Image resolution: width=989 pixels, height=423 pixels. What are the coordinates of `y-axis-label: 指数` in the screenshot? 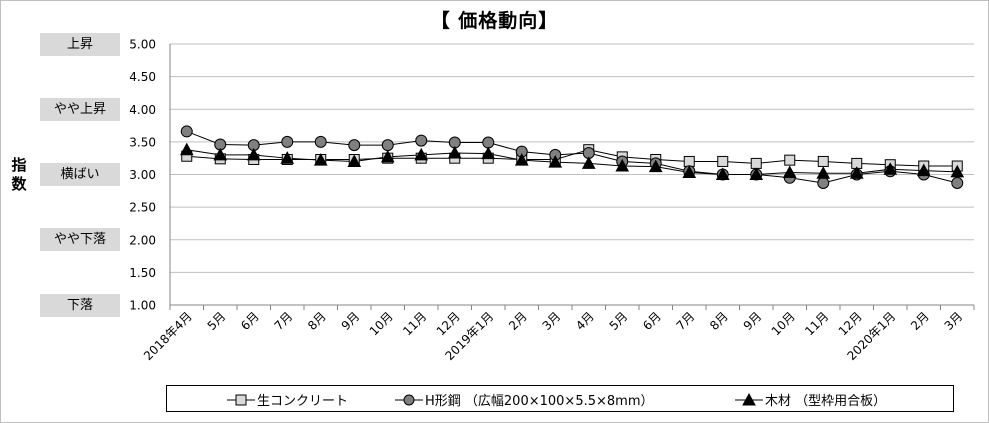 It's located at (19, 174).